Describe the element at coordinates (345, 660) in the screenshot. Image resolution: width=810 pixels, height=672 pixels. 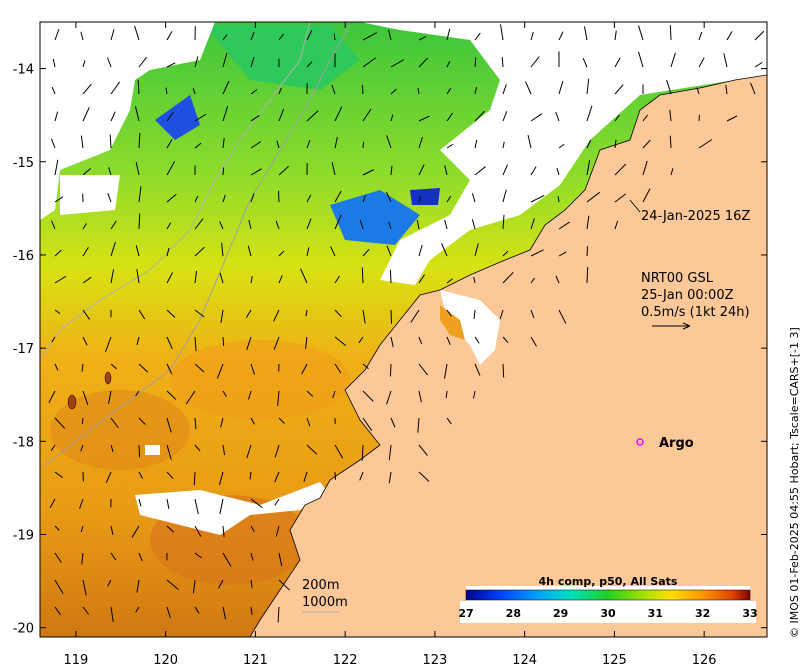
I see `x-tick-label: 122` at that location.